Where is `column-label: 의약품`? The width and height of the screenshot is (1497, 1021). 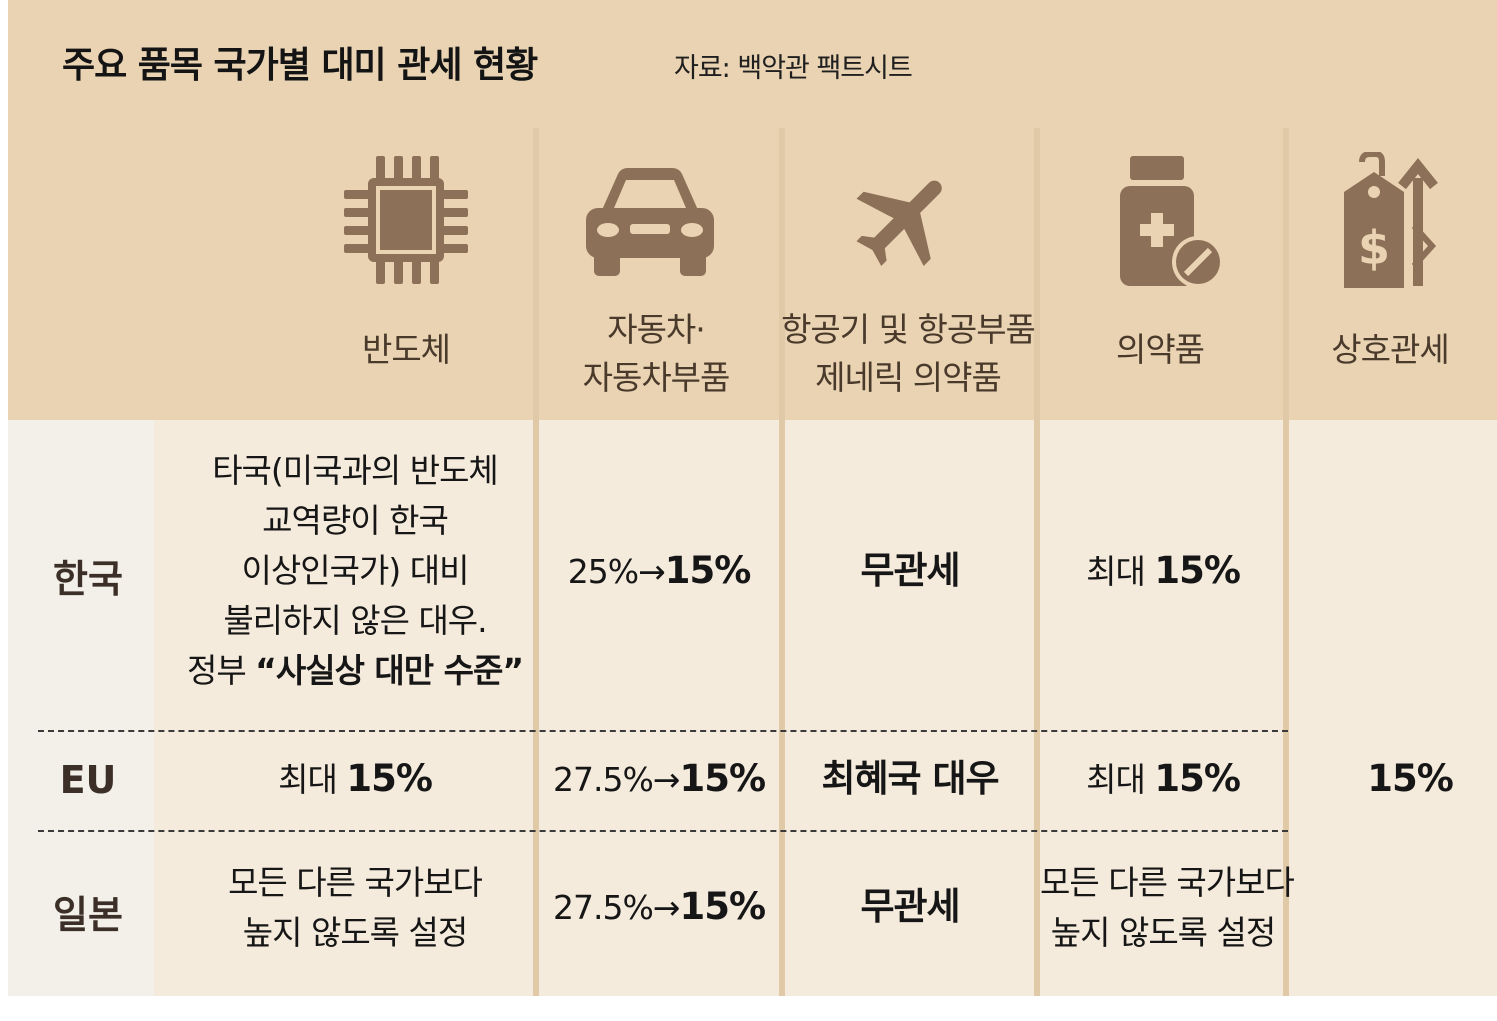 column-label: 의약품 is located at coordinates (1160, 349).